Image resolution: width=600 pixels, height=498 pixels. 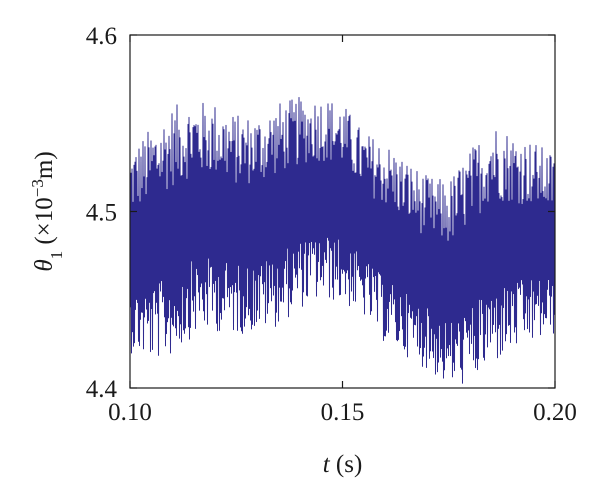 I want to click on y-axis-variable: θ, so click(x=44, y=265).